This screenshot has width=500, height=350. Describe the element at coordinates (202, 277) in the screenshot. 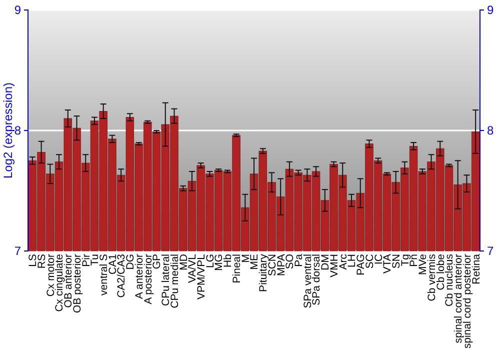

I see `x-tick-label: VPM/VPL` at that location.